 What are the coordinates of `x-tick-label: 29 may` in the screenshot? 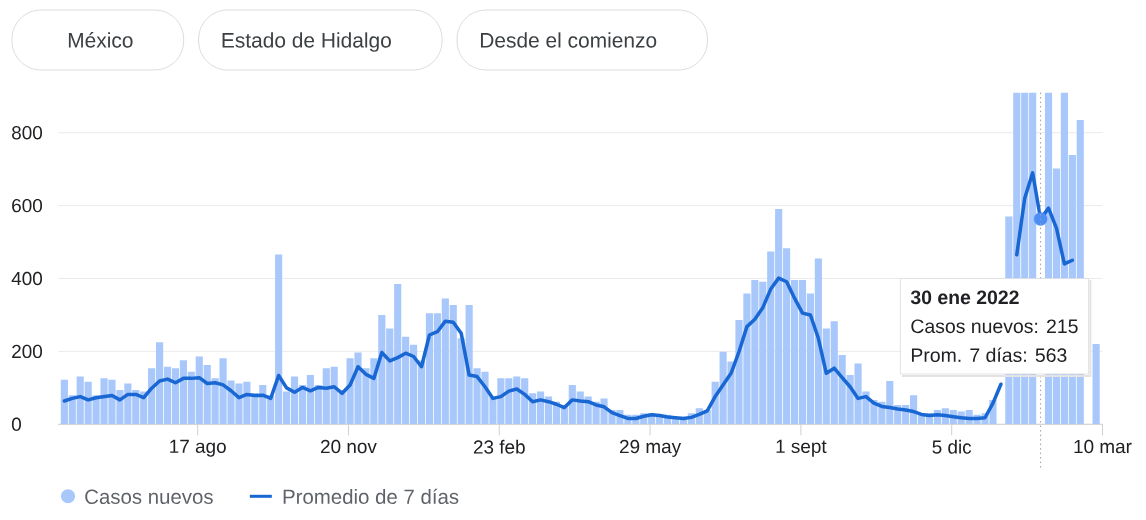 It's located at (651, 448).